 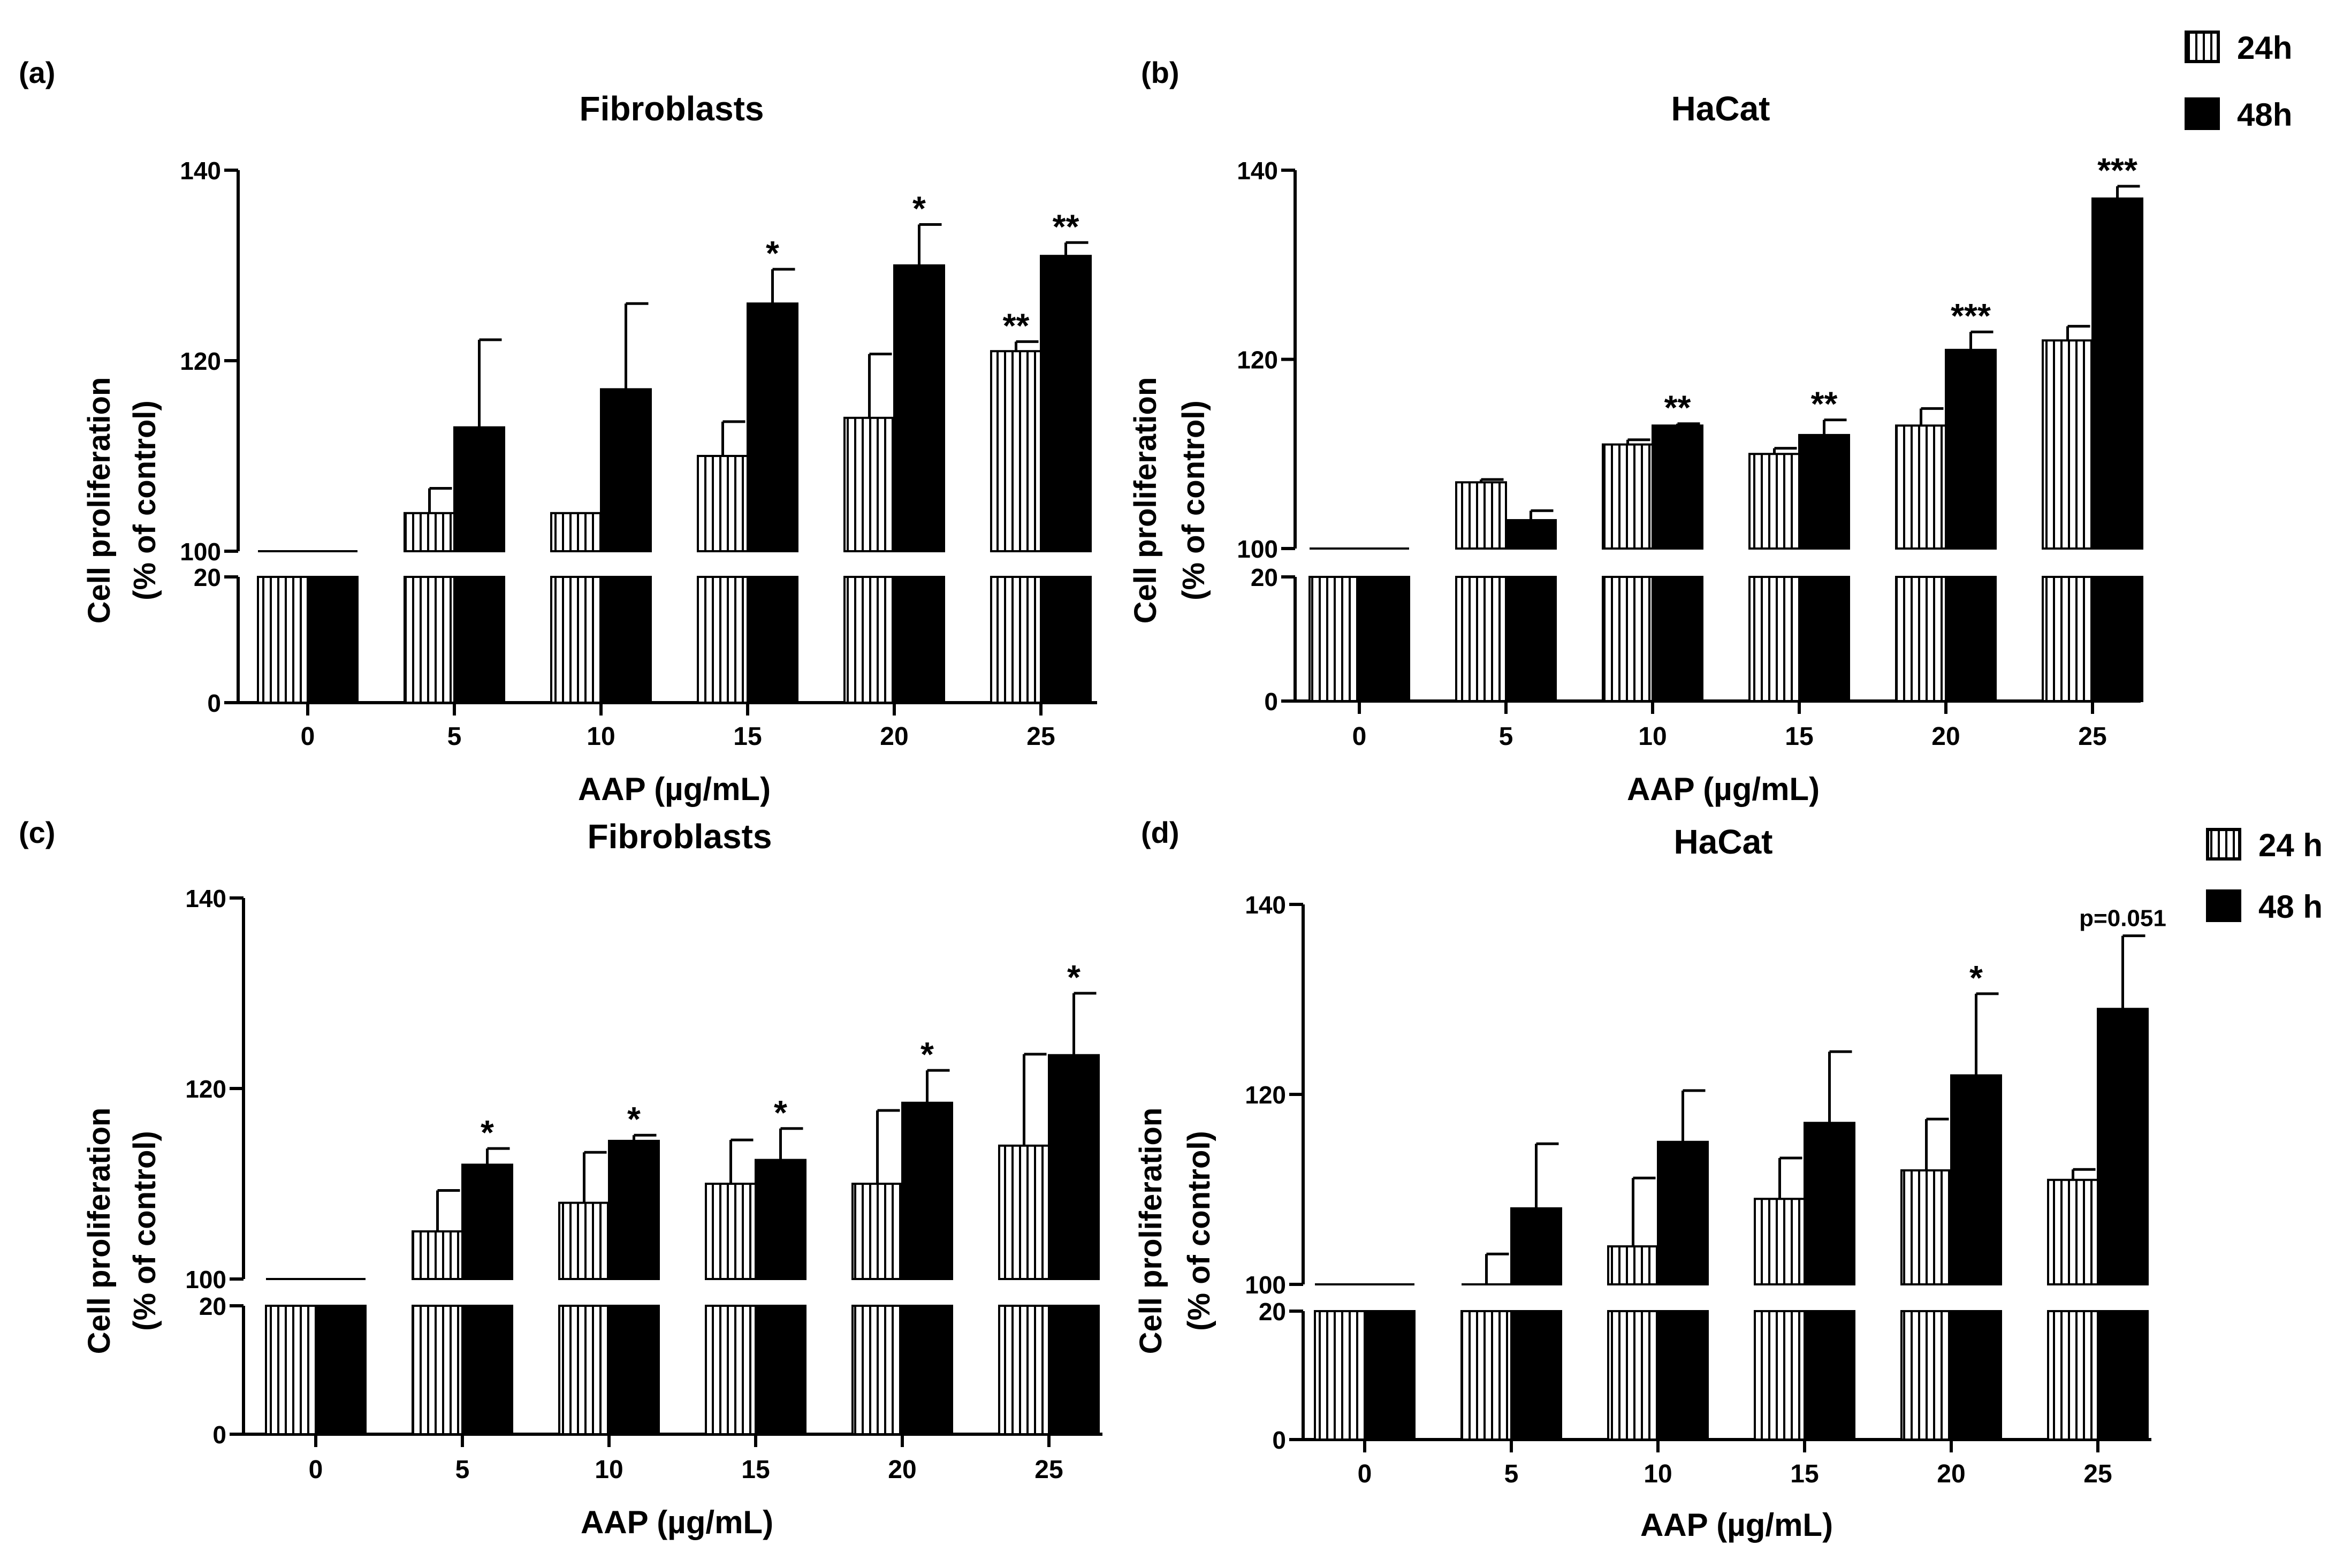 I want to click on legend-top: 24h 48h, so click(x=2238, y=81).